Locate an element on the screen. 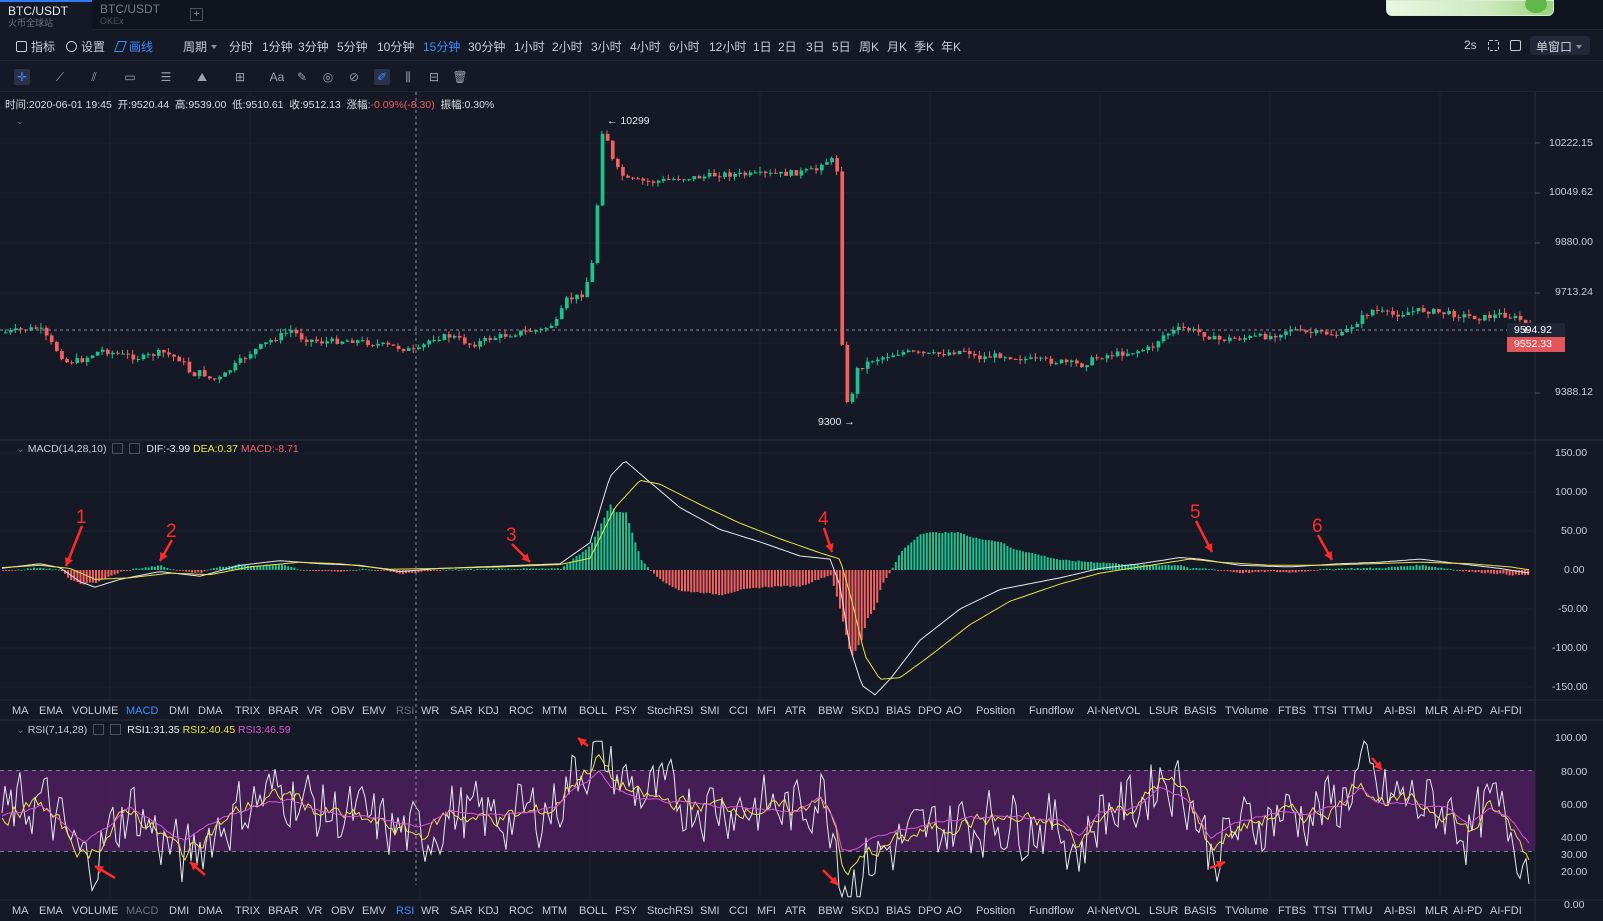  indicator-tab-bbw: BBW is located at coordinates (831, 911).